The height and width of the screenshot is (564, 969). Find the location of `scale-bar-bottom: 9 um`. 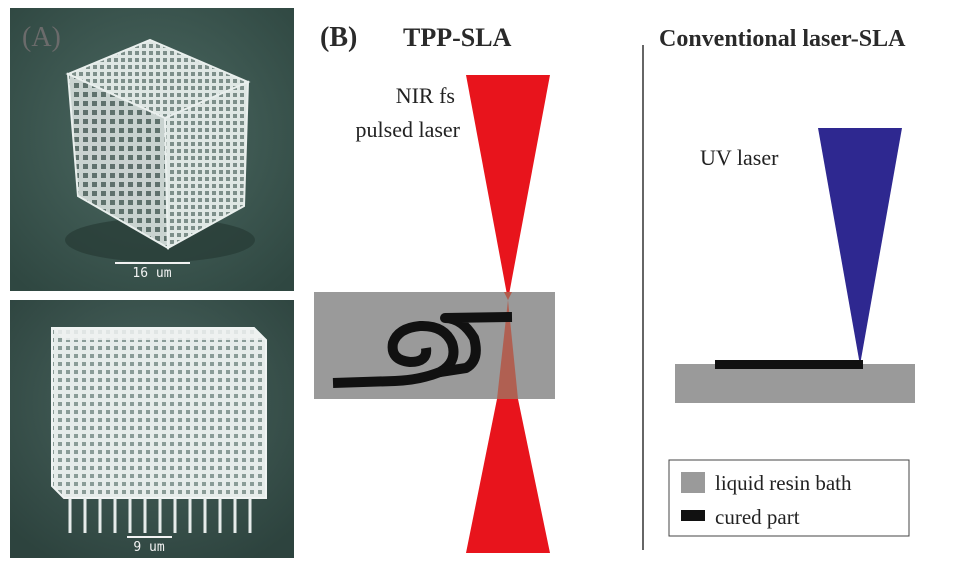

scale-bar-bottom: 9 um is located at coordinates (149, 545).